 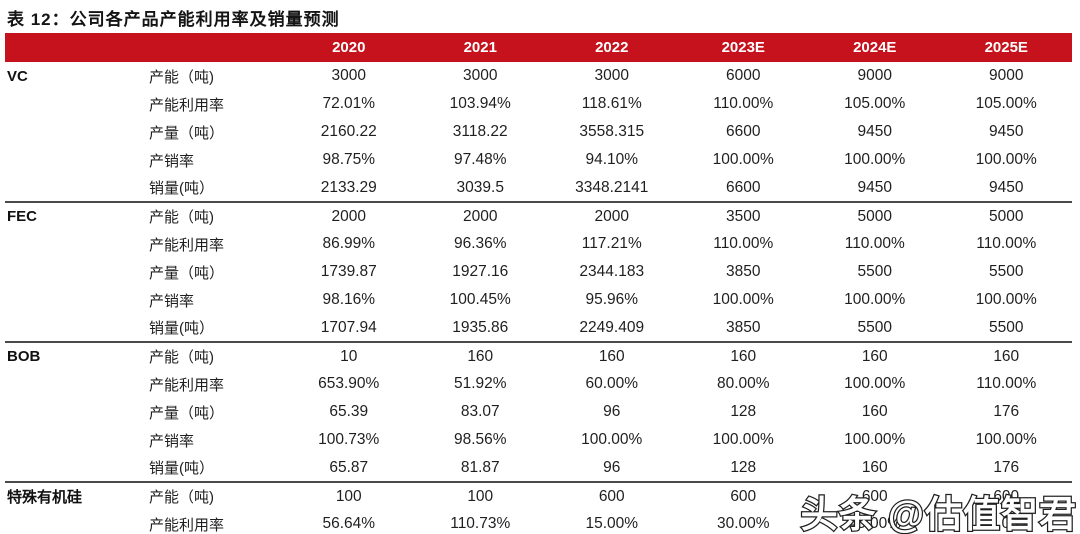 What do you see at coordinates (743, 47) in the screenshot?
I see `year-header: 2023E` at bounding box center [743, 47].